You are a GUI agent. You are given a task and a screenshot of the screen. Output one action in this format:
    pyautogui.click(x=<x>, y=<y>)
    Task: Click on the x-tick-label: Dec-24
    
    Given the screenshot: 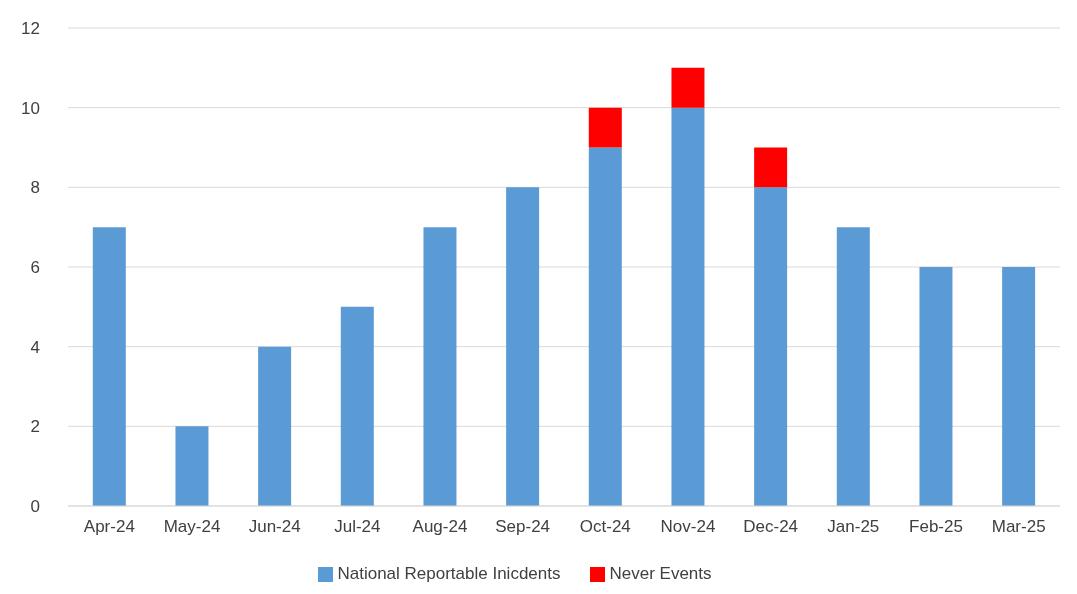 What is the action you would take?
    pyautogui.click(x=771, y=527)
    